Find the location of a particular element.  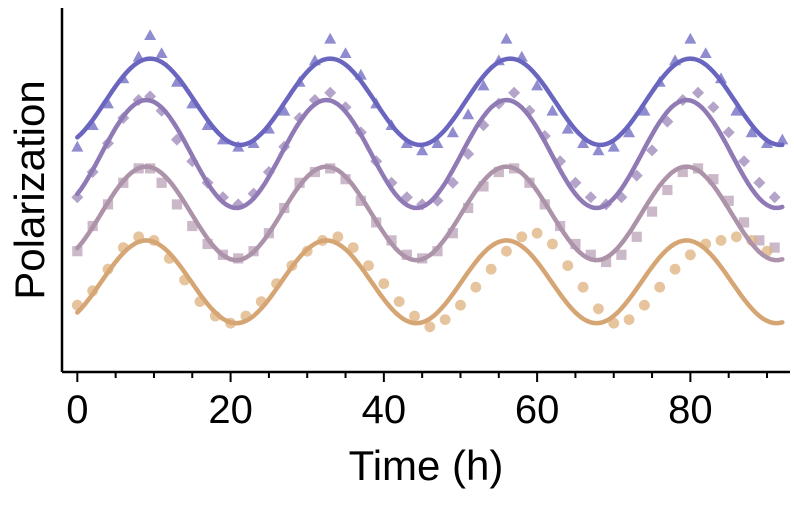

x-tick-label: 20 is located at coordinates (230, 410).